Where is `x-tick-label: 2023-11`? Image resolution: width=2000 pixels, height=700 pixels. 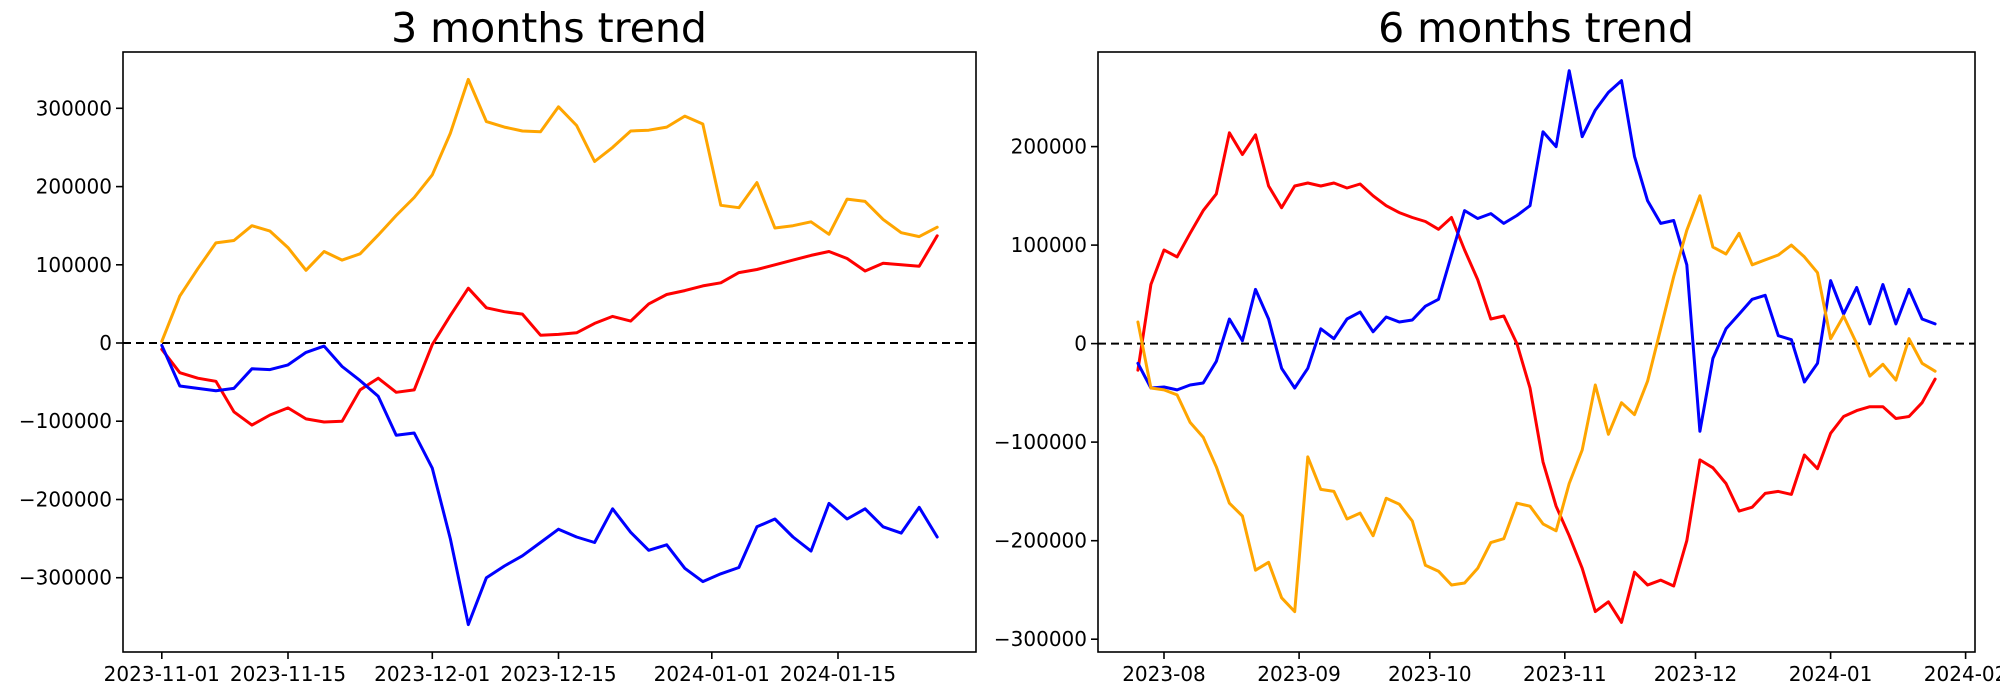
x-tick-label: 2023-11 is located at coordinates (1565, 674).